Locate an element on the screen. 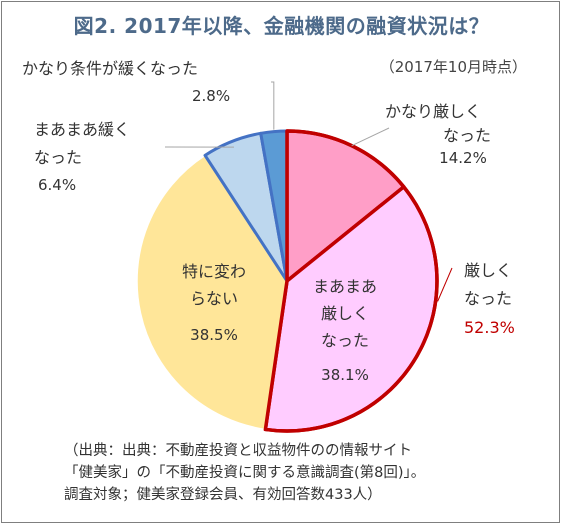 This screenshot has width=563, height=526. source-line: （出典：出典：不動産投資と収益物件のの情報サイト is located at coordinates (238, 451).